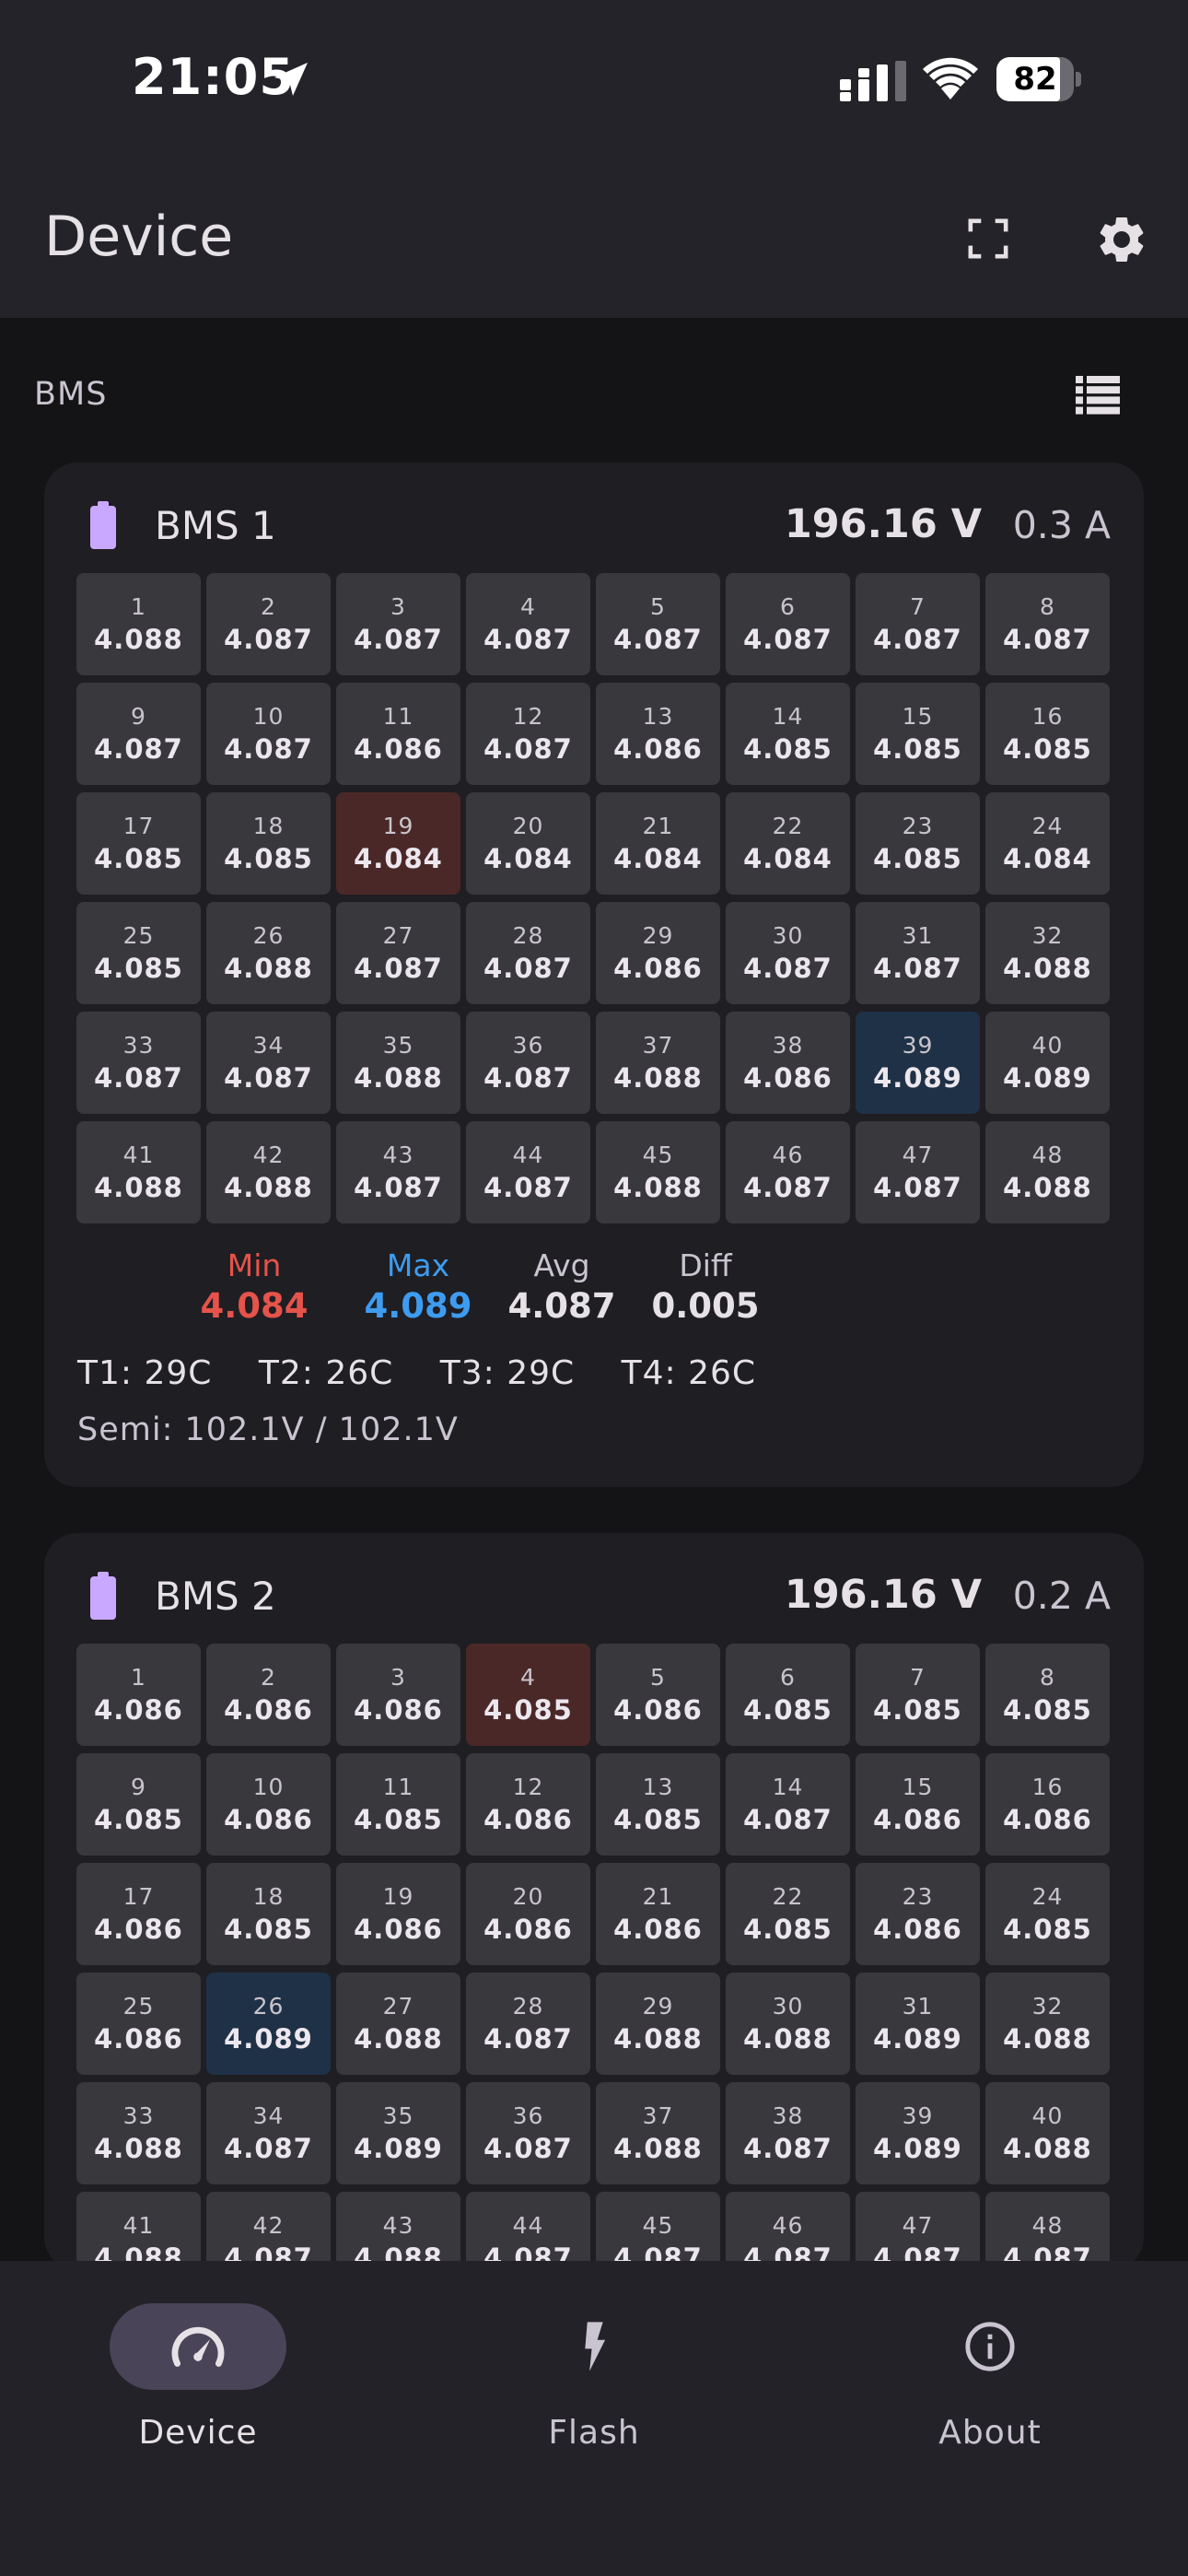 This screenshot has width=1188, height=2576. I want to click on nav-item-about: About, so click(990, 2395).